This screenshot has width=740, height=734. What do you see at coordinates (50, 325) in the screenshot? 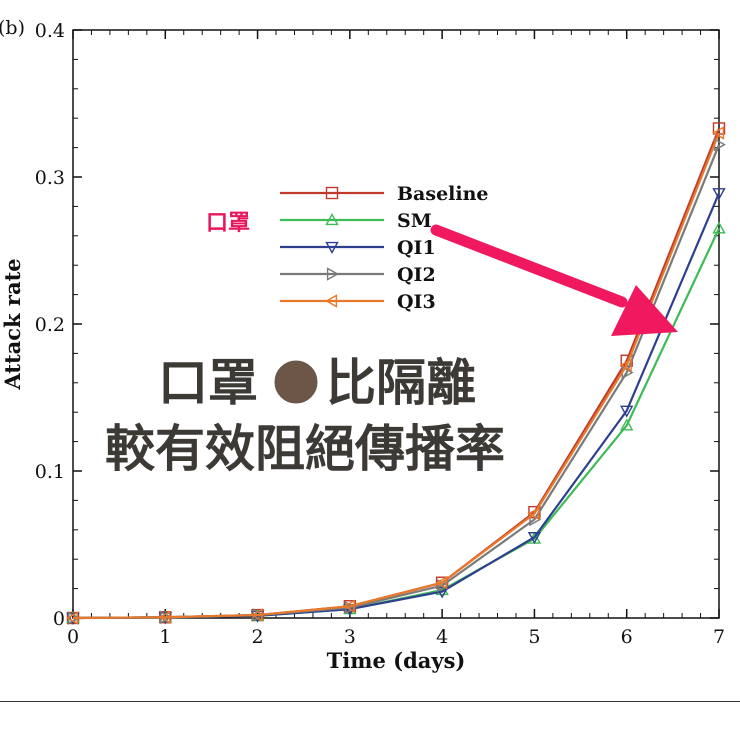
I see `y-tick-label: 0.2` at bounding box center [50, 325].